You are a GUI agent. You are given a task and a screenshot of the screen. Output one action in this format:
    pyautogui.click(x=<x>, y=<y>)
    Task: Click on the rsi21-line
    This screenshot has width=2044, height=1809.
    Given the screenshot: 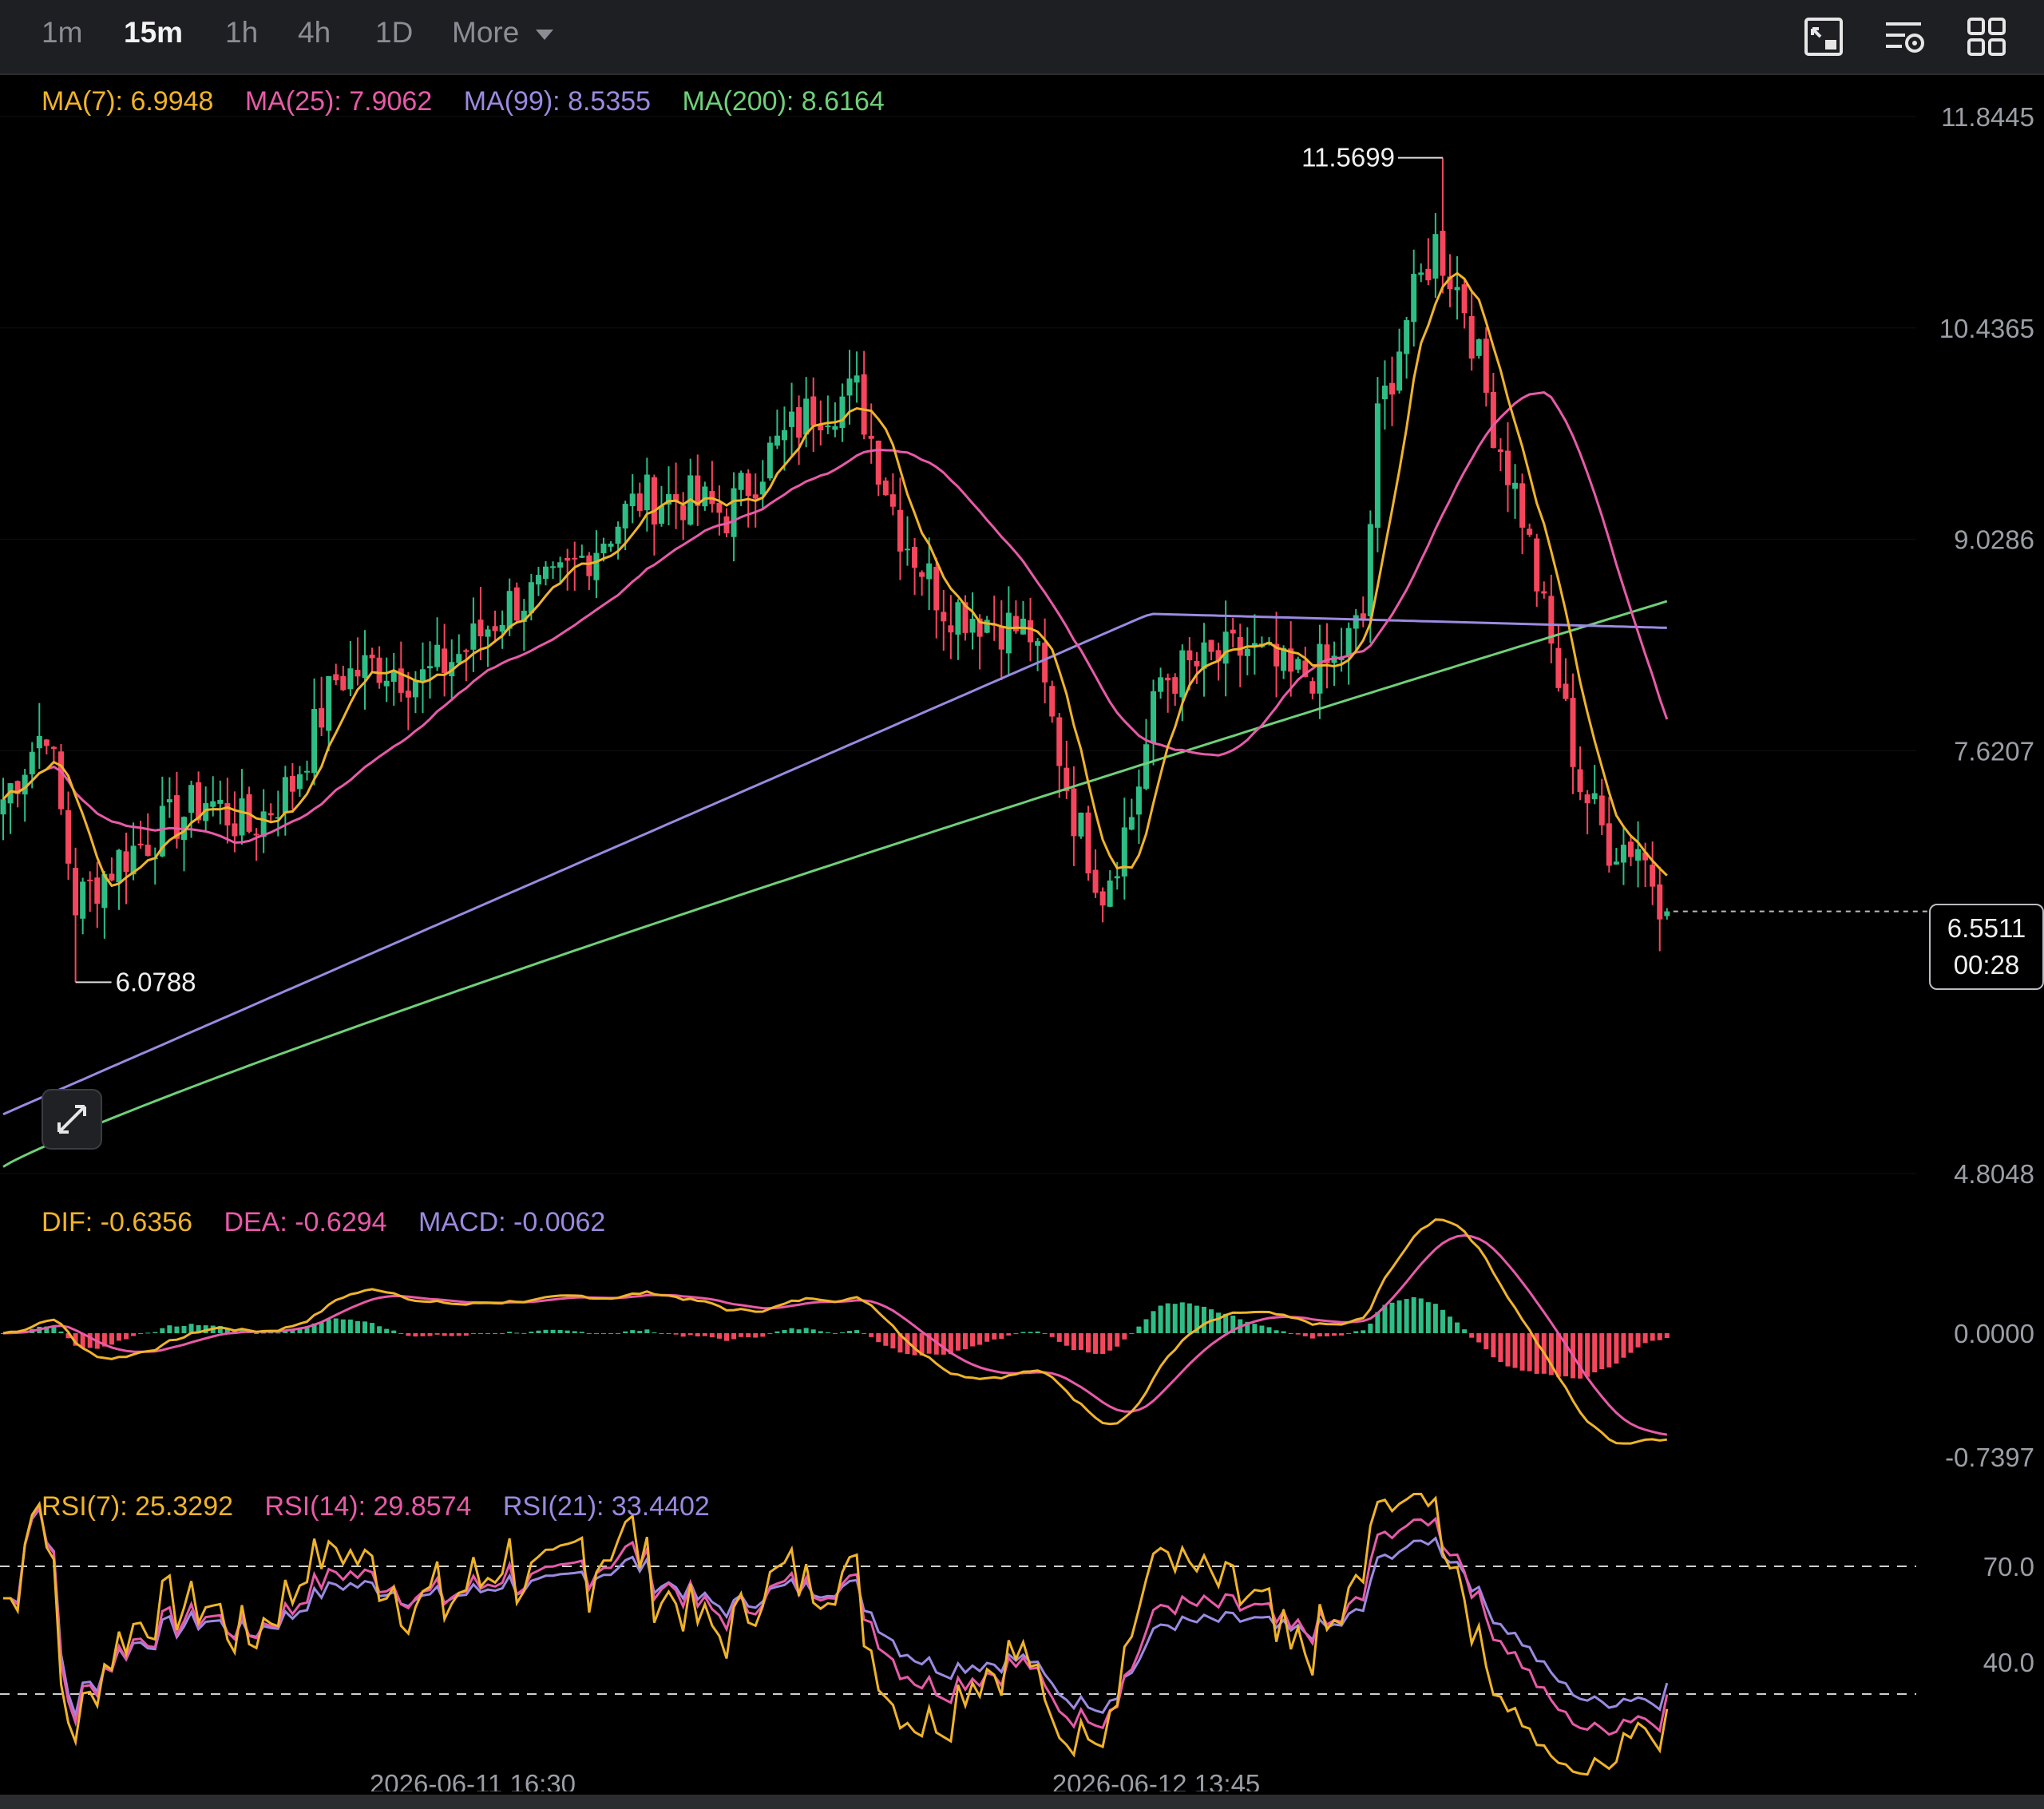 What is the action you would take?
    pyautogui.click(x=836, y=1613)
    